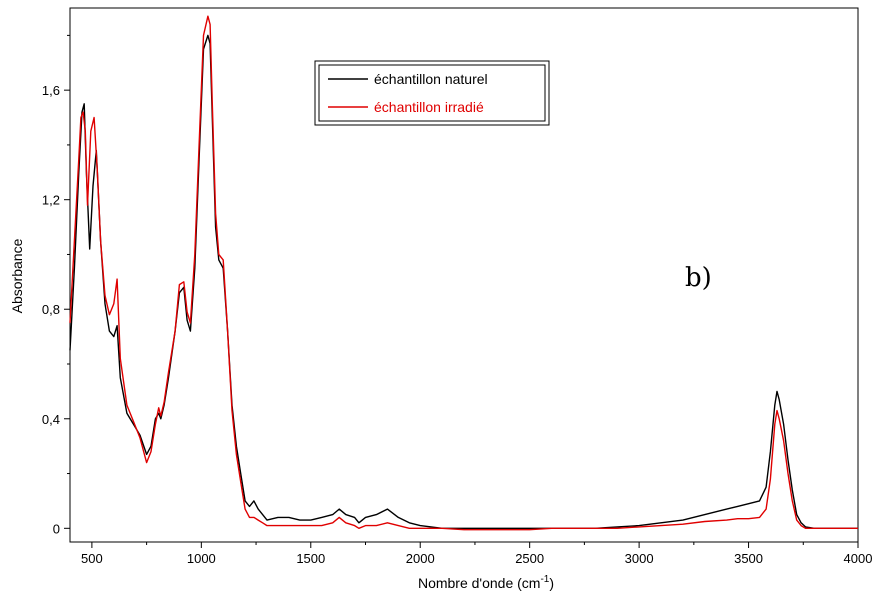 This screenshot has width=877, height=600. What do you see at coordinates (858, 558) in the screenshot?
I see `x-tick-label: 4000` at bounding box center [858, 558].